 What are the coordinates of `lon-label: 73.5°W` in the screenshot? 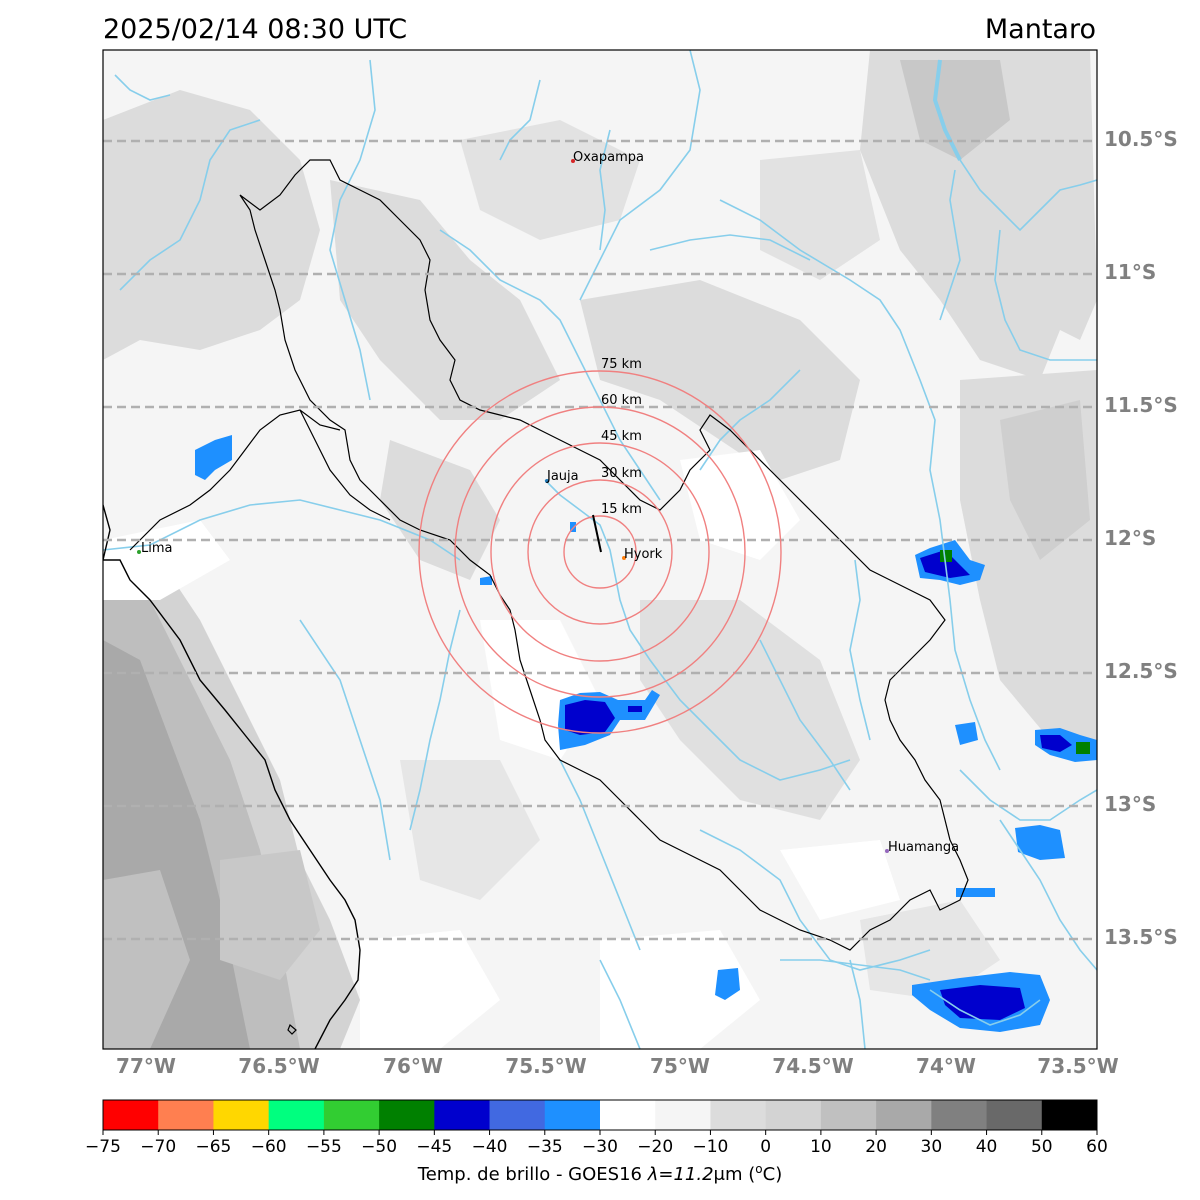 It's located at (1077, 1066).